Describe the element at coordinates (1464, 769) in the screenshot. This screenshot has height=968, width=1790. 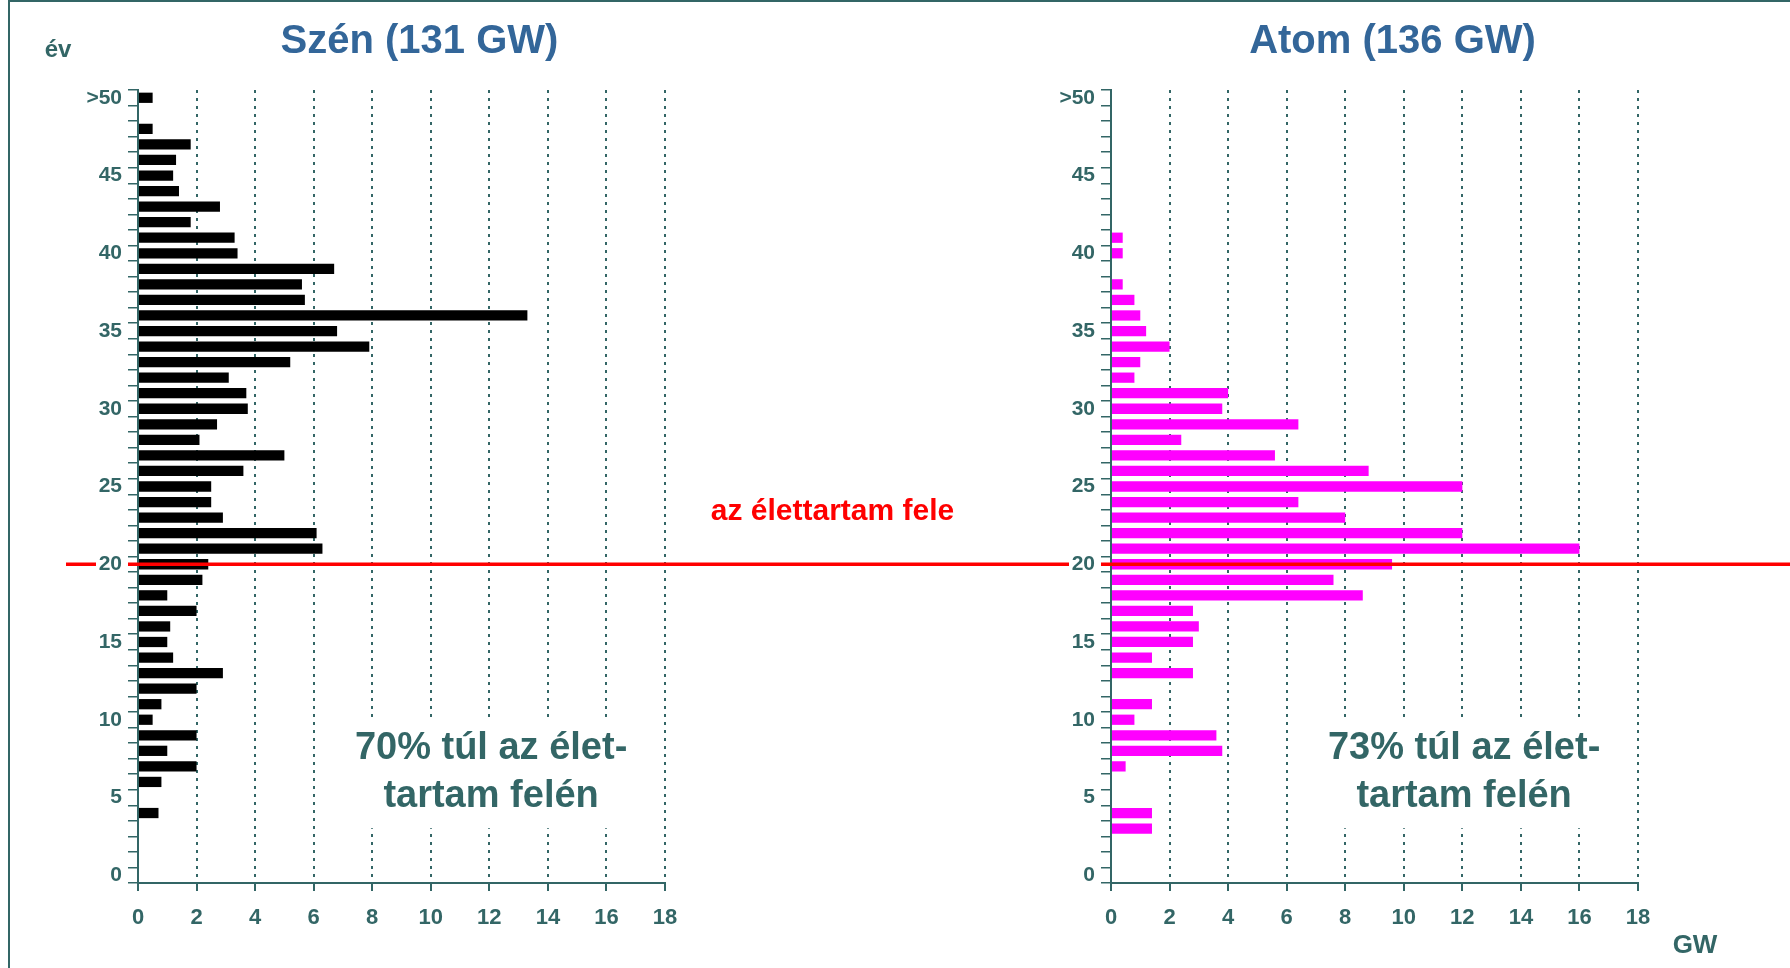
I see `annotation: 73% túl az élet- tartam felén` at that location.